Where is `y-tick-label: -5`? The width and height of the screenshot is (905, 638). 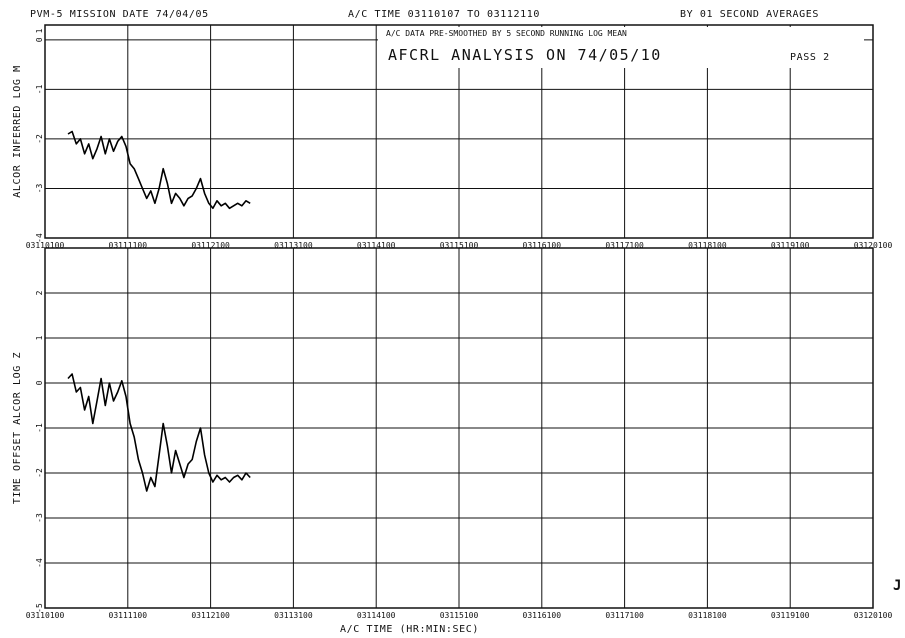
y-tick-label: -5 is located at coordinates (39, 608).